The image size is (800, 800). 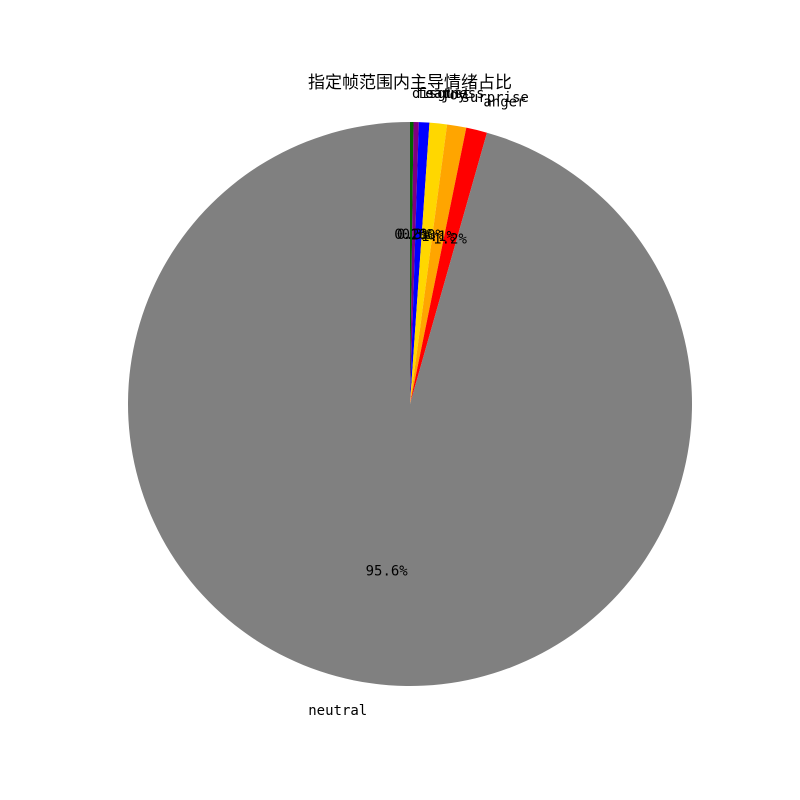 I want to click on chart-title: 指定帧范围内主导情绪占比, so click(x=410, y=83).